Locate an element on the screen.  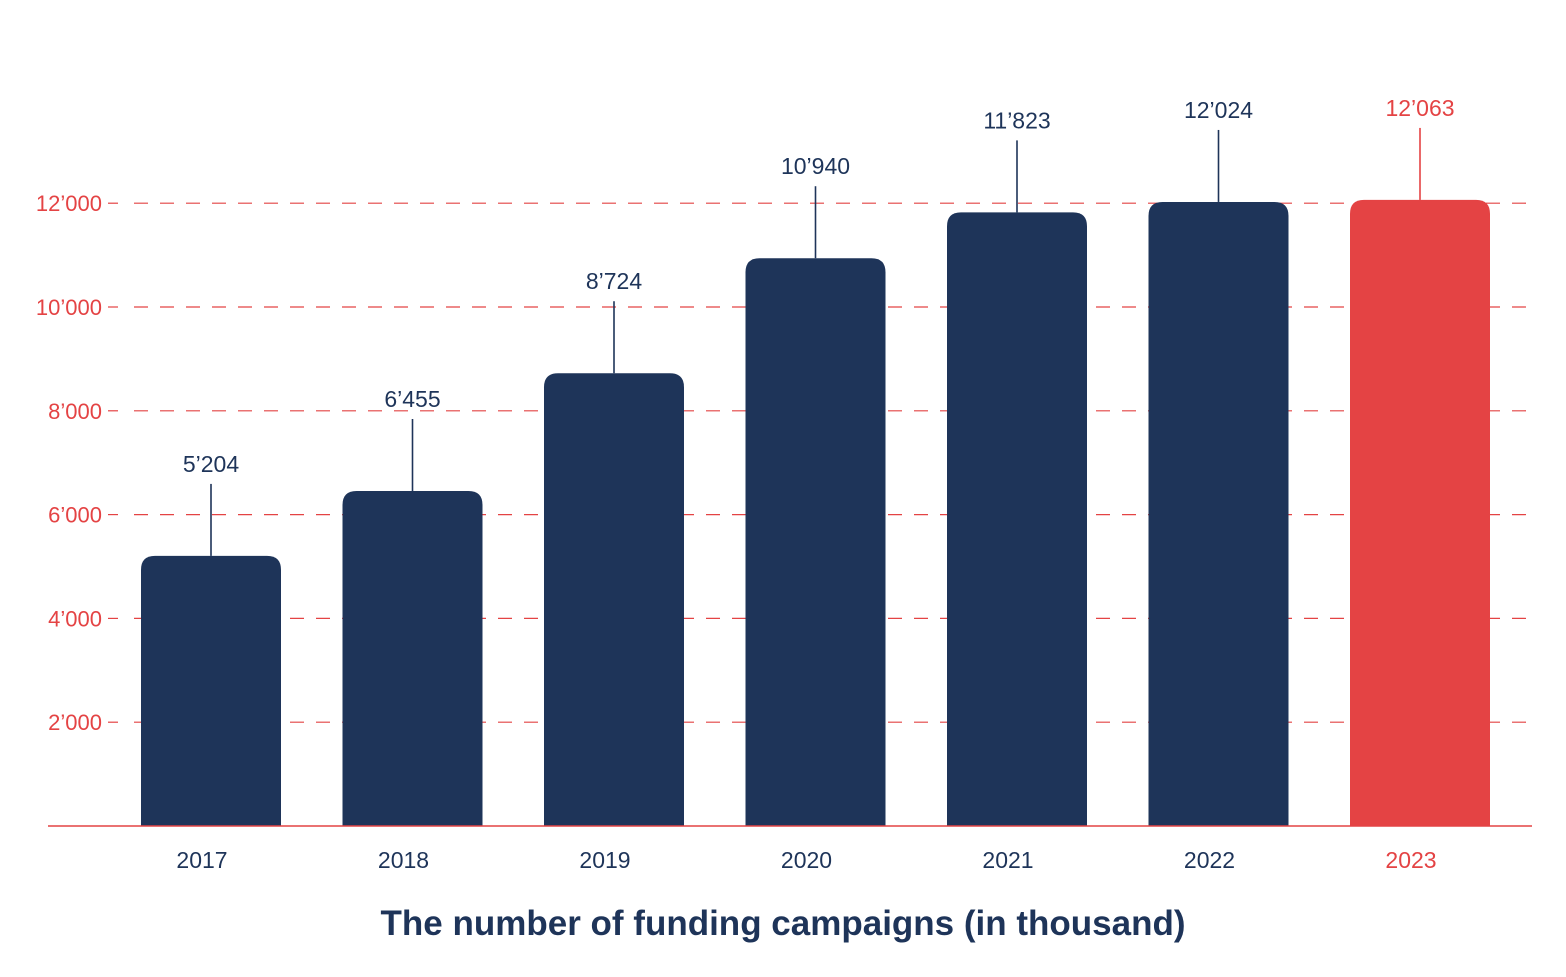
x-tick-label-2023: 2023 is located at coordinates (1410, 860).